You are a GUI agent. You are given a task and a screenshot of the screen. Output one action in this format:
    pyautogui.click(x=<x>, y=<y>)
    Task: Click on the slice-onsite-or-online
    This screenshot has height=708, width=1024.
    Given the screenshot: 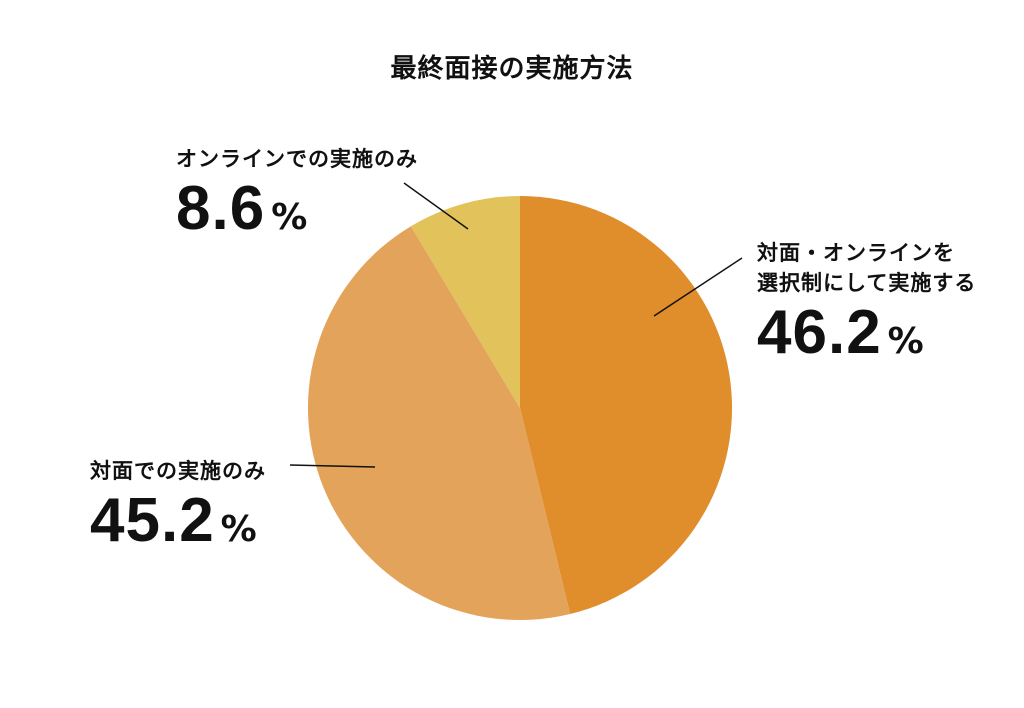 What is the action you would take?
    pyautogui.click(x=626, y=405)
    